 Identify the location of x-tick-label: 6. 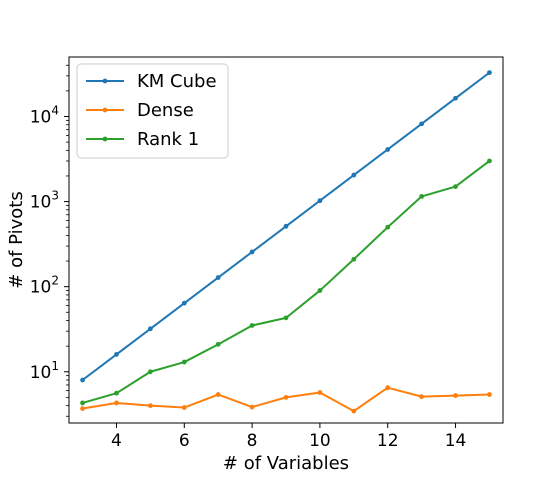
(184, 441).